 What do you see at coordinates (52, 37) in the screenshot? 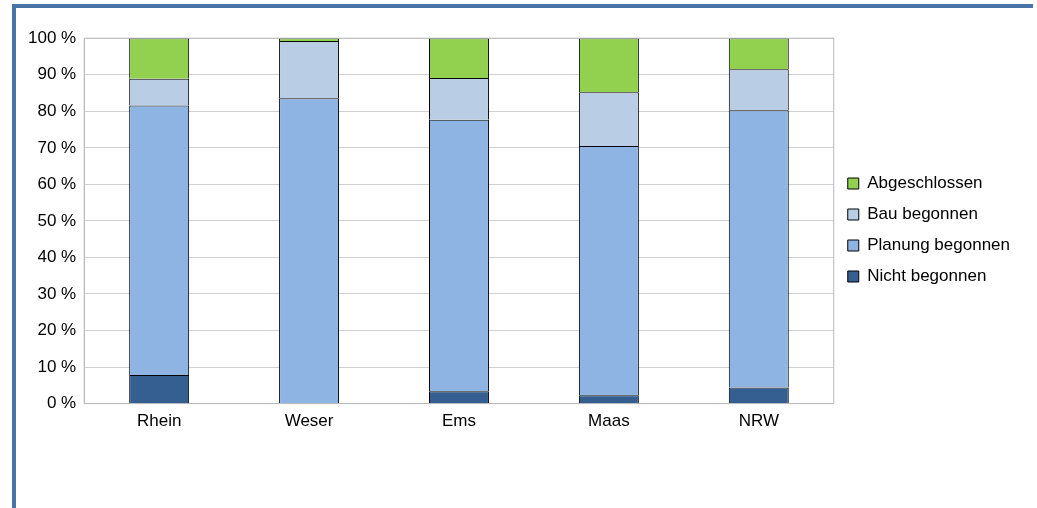
I see `y-tick-label: 100 %` at bounding box center [52, 37].